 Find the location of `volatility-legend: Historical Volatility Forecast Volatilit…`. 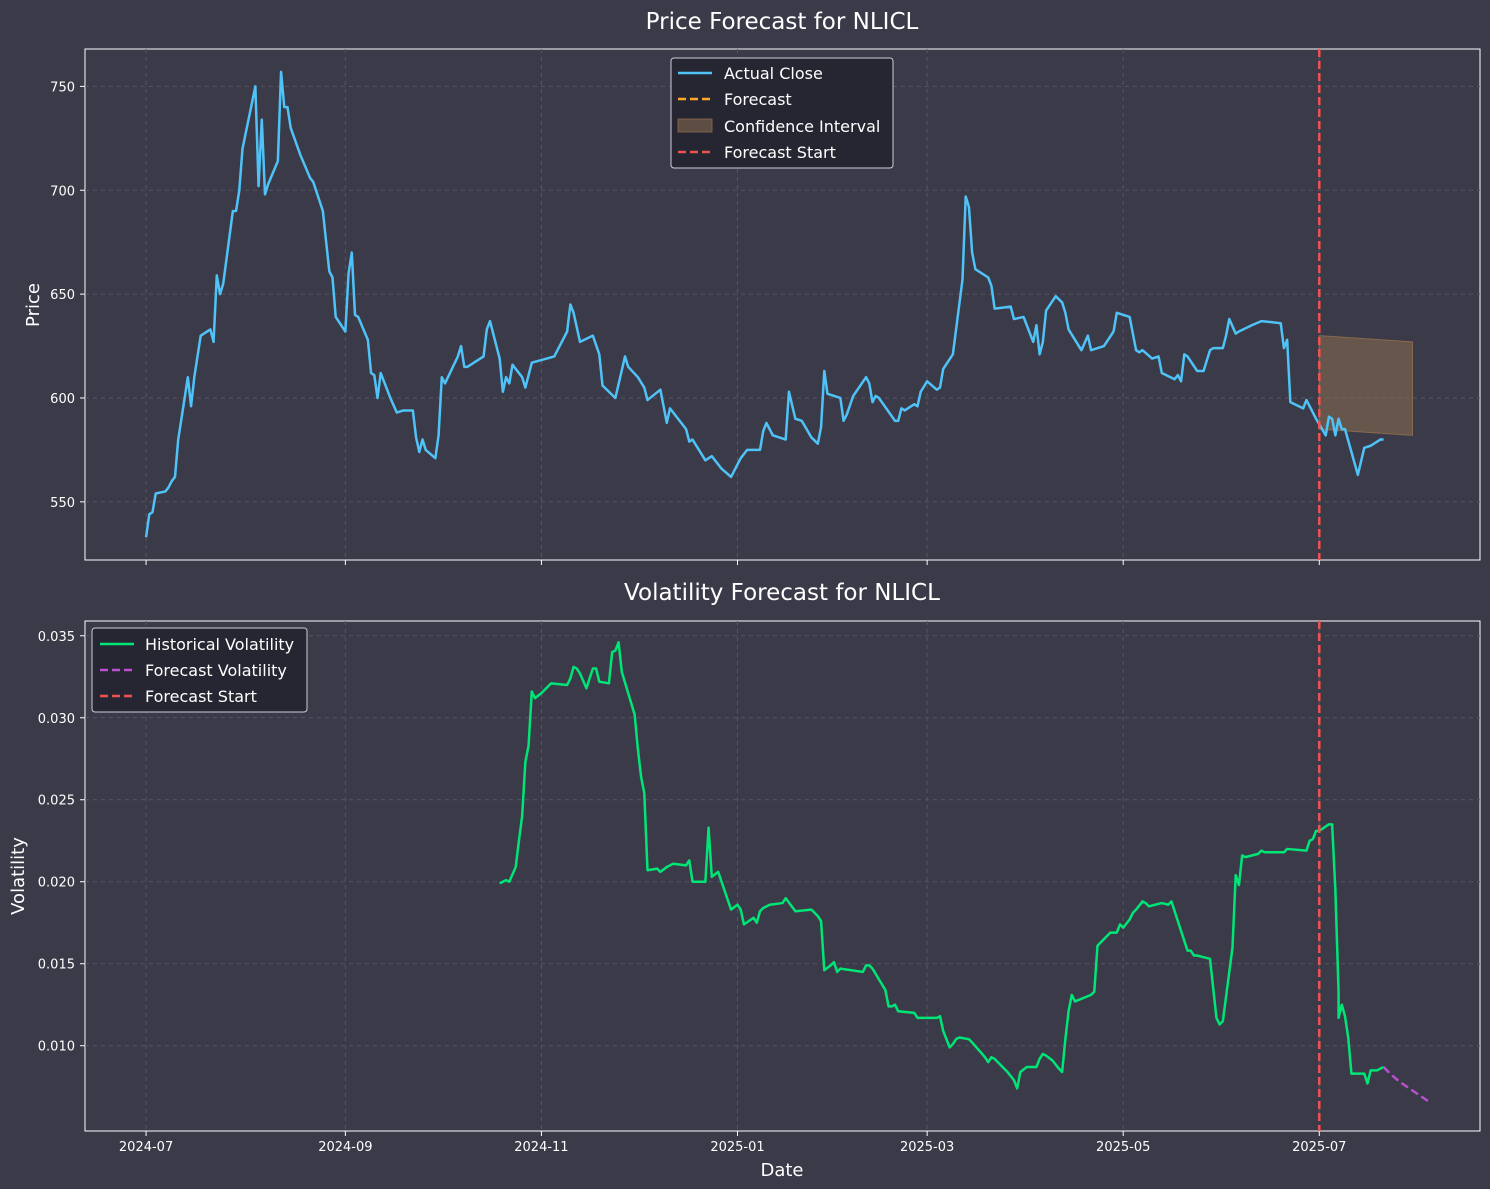

volatility-legend: Historical Volatility Forecast Volatilit… is located at coordinates (199, 670).